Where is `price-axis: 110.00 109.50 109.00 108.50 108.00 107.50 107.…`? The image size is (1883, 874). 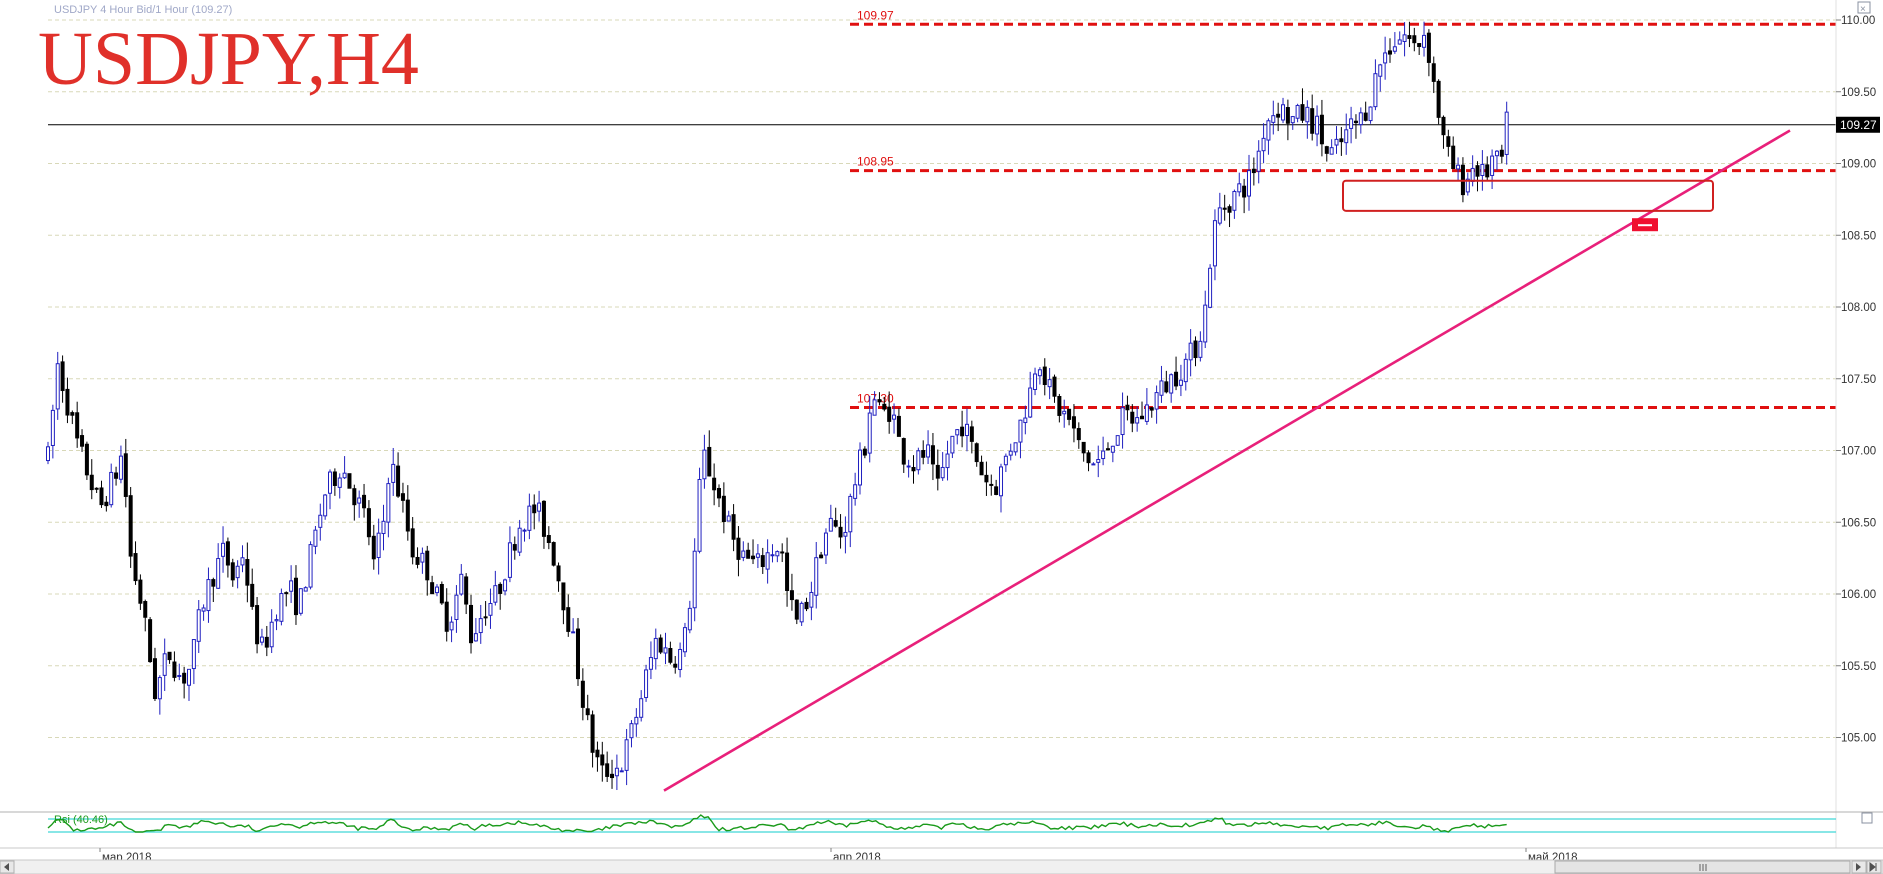 price-axis: 110.00 109.50 109.00 108.50 108.00 107.50 107.… is located at coordinates (1858, 380).